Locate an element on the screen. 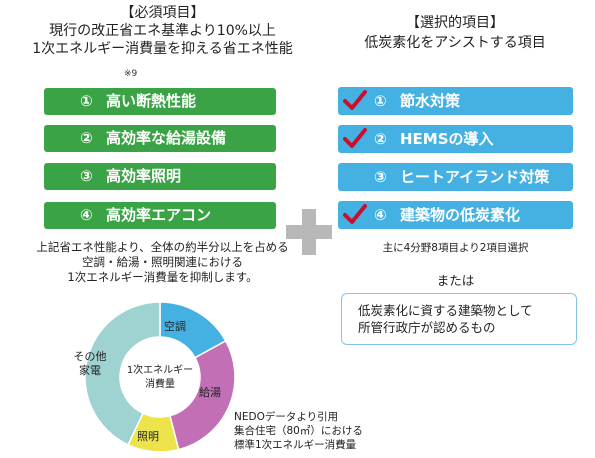  donut-center-line-1: 1次エネルギー is located at coordinates (160, 370).